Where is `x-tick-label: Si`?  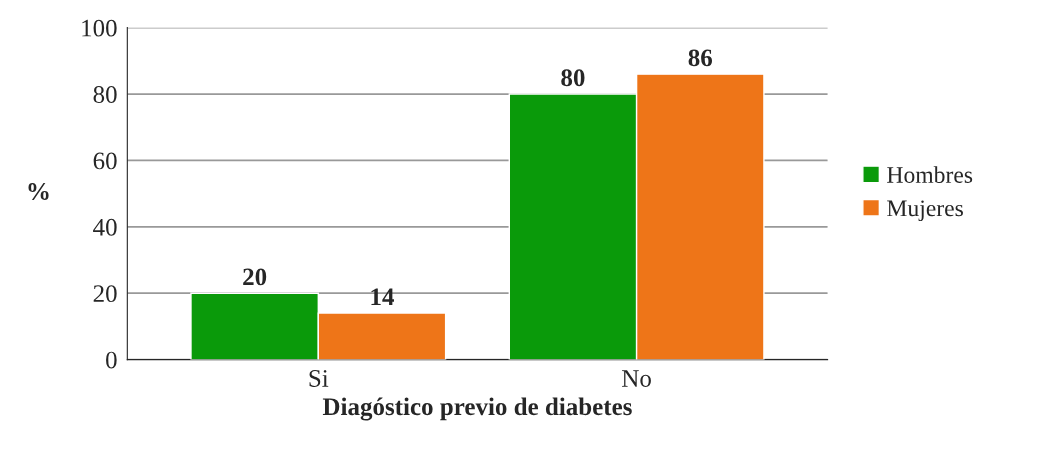
x-tick-label: Si is located at coordinates (319, 378).